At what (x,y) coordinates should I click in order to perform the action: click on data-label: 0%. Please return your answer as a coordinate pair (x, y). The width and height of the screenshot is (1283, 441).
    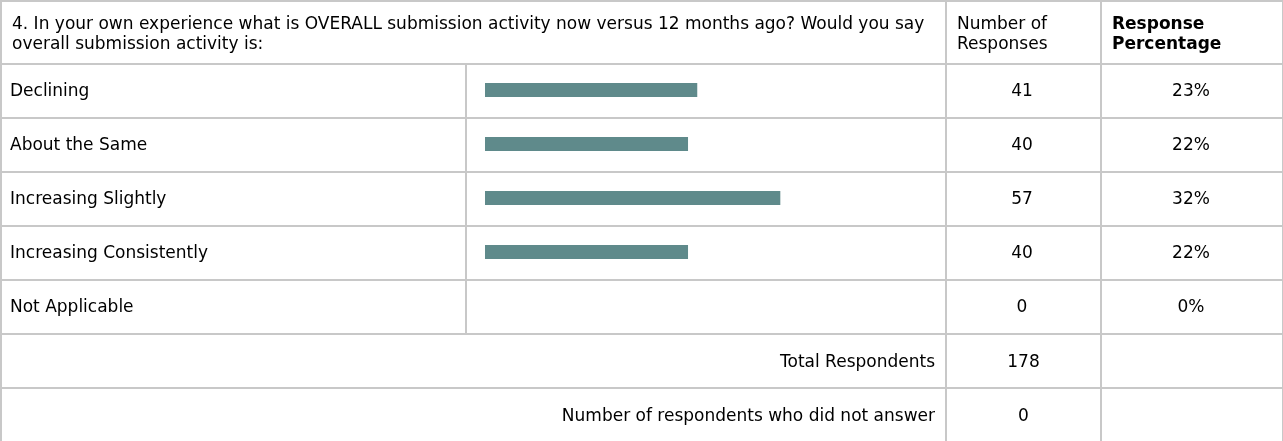
    Looking at the image, I should click on (1191, 306).